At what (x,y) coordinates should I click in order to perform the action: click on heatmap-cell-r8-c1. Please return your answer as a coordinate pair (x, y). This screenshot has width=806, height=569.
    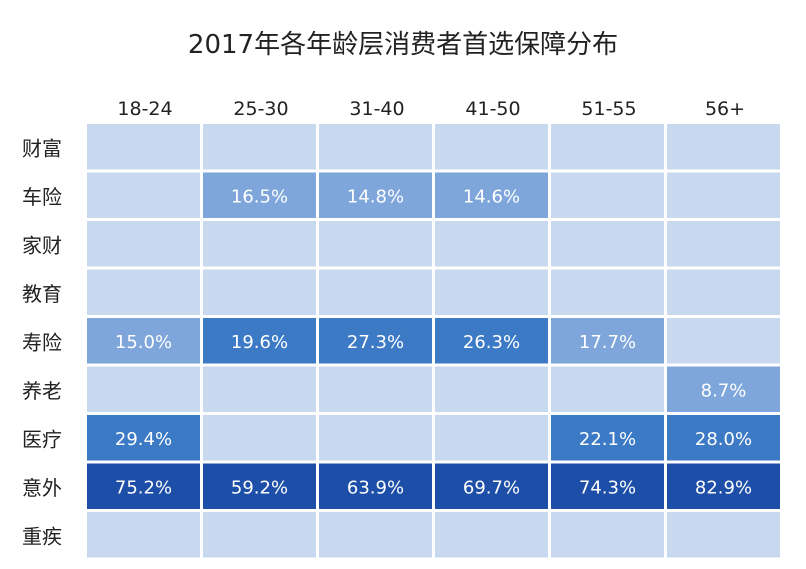
    Looking at the image, I should click on (143, 486).